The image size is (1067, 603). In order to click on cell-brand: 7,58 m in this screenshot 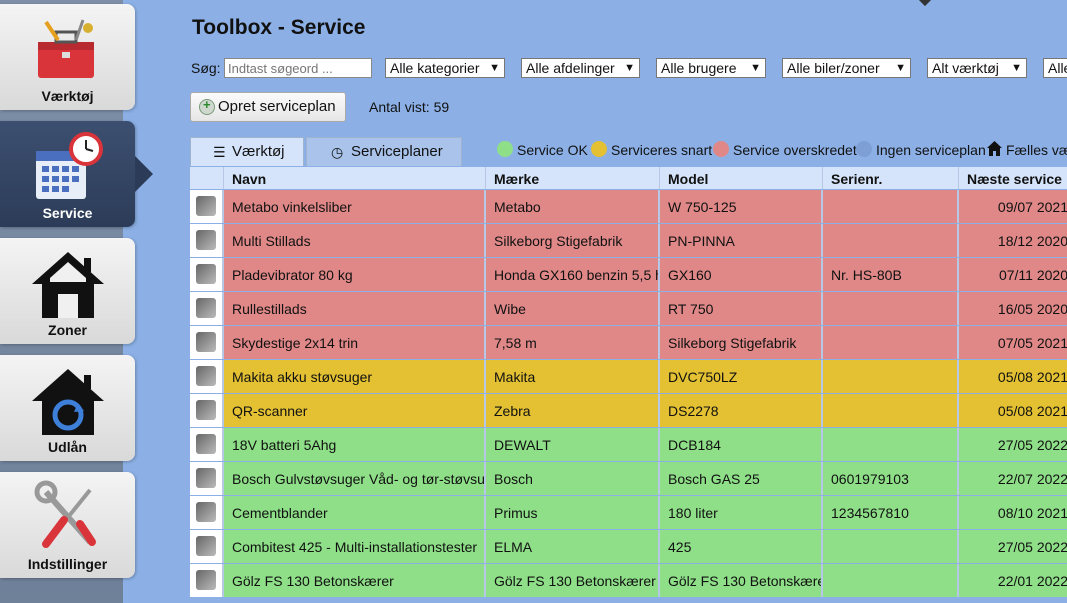, I will do `click(573, 342)`.